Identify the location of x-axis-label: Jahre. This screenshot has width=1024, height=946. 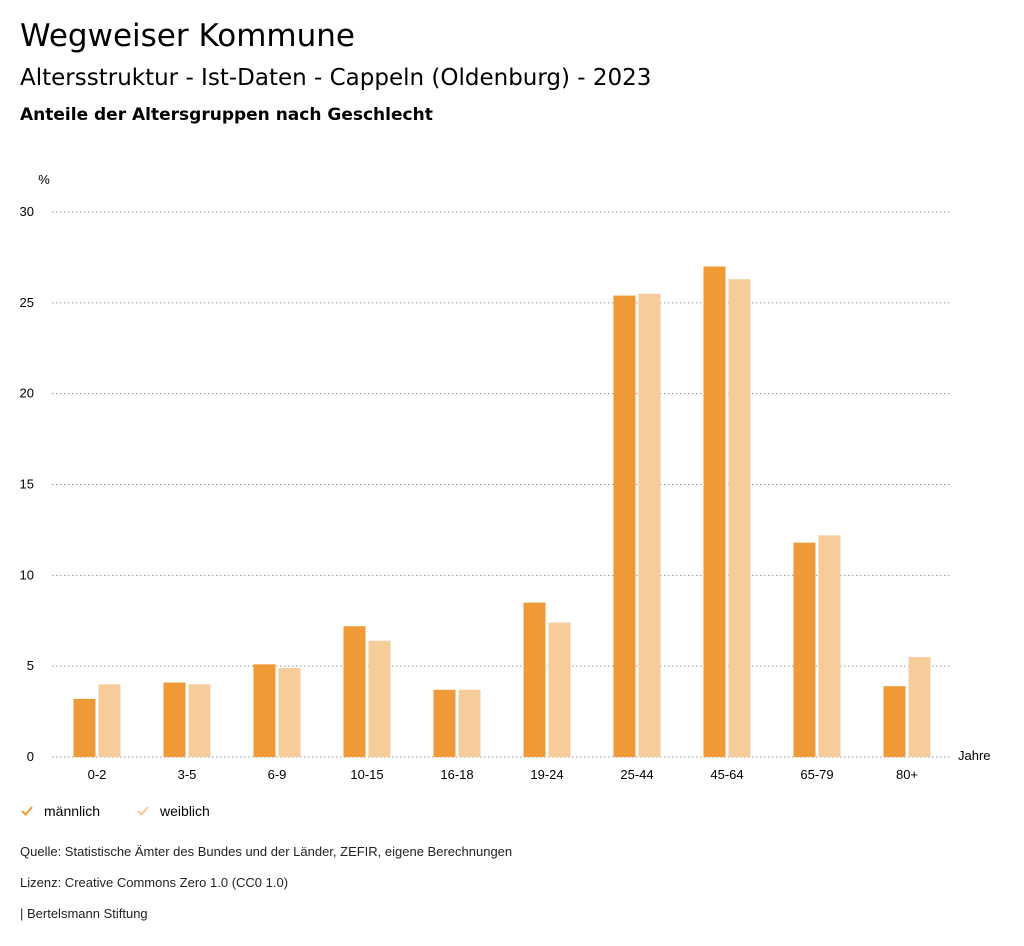
(974, 755).